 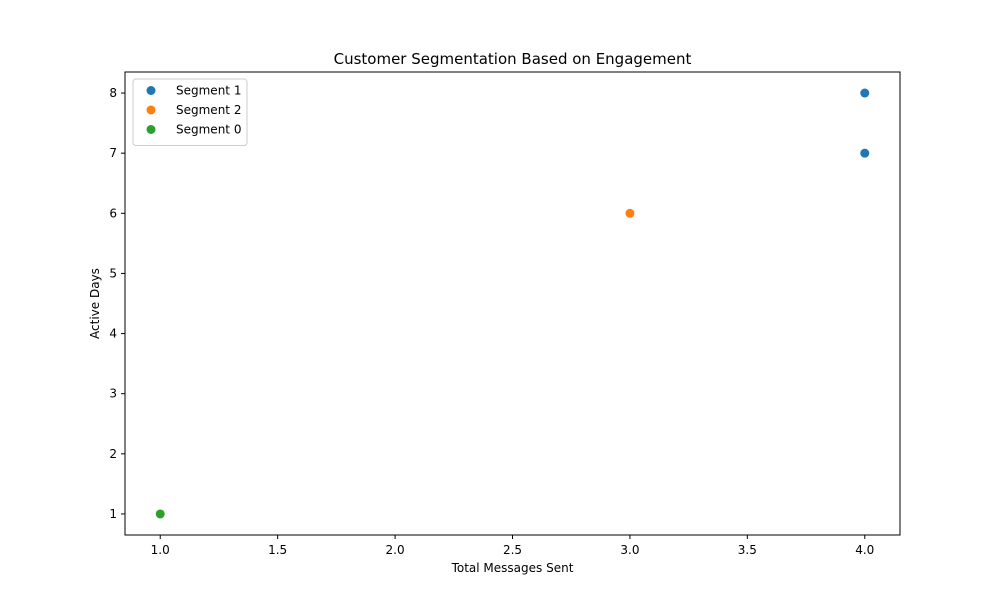 I want to click on legend-box, so click(x=190, y=112).